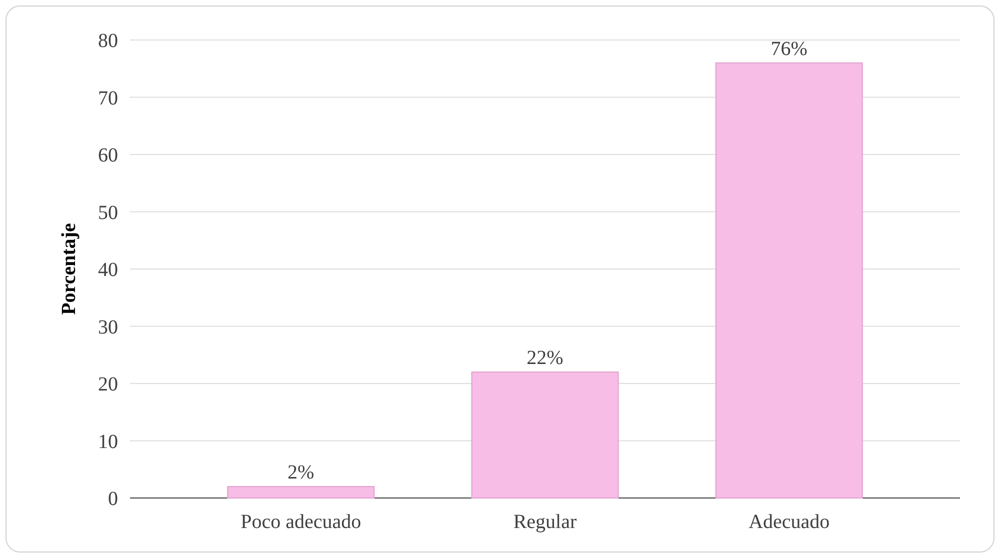  I want to click on y-tick-label: 0, so click(113, 499).